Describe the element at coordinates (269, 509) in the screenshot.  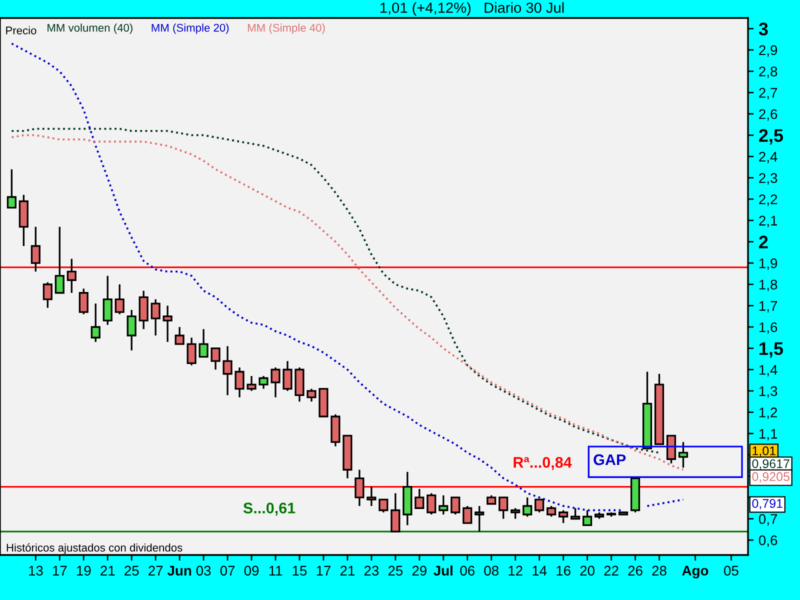
I see `annotation: S...0,61` at that location.